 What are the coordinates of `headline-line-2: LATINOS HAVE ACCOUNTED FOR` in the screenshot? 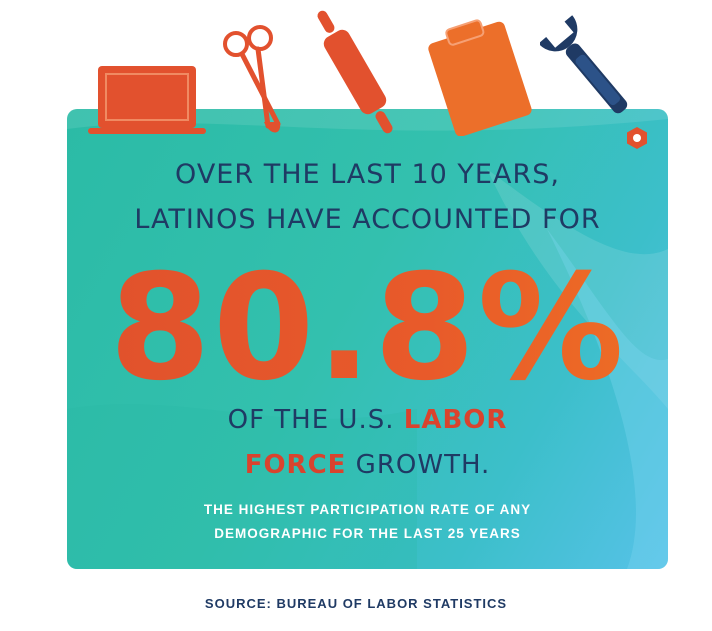 It's located at (367, 219).